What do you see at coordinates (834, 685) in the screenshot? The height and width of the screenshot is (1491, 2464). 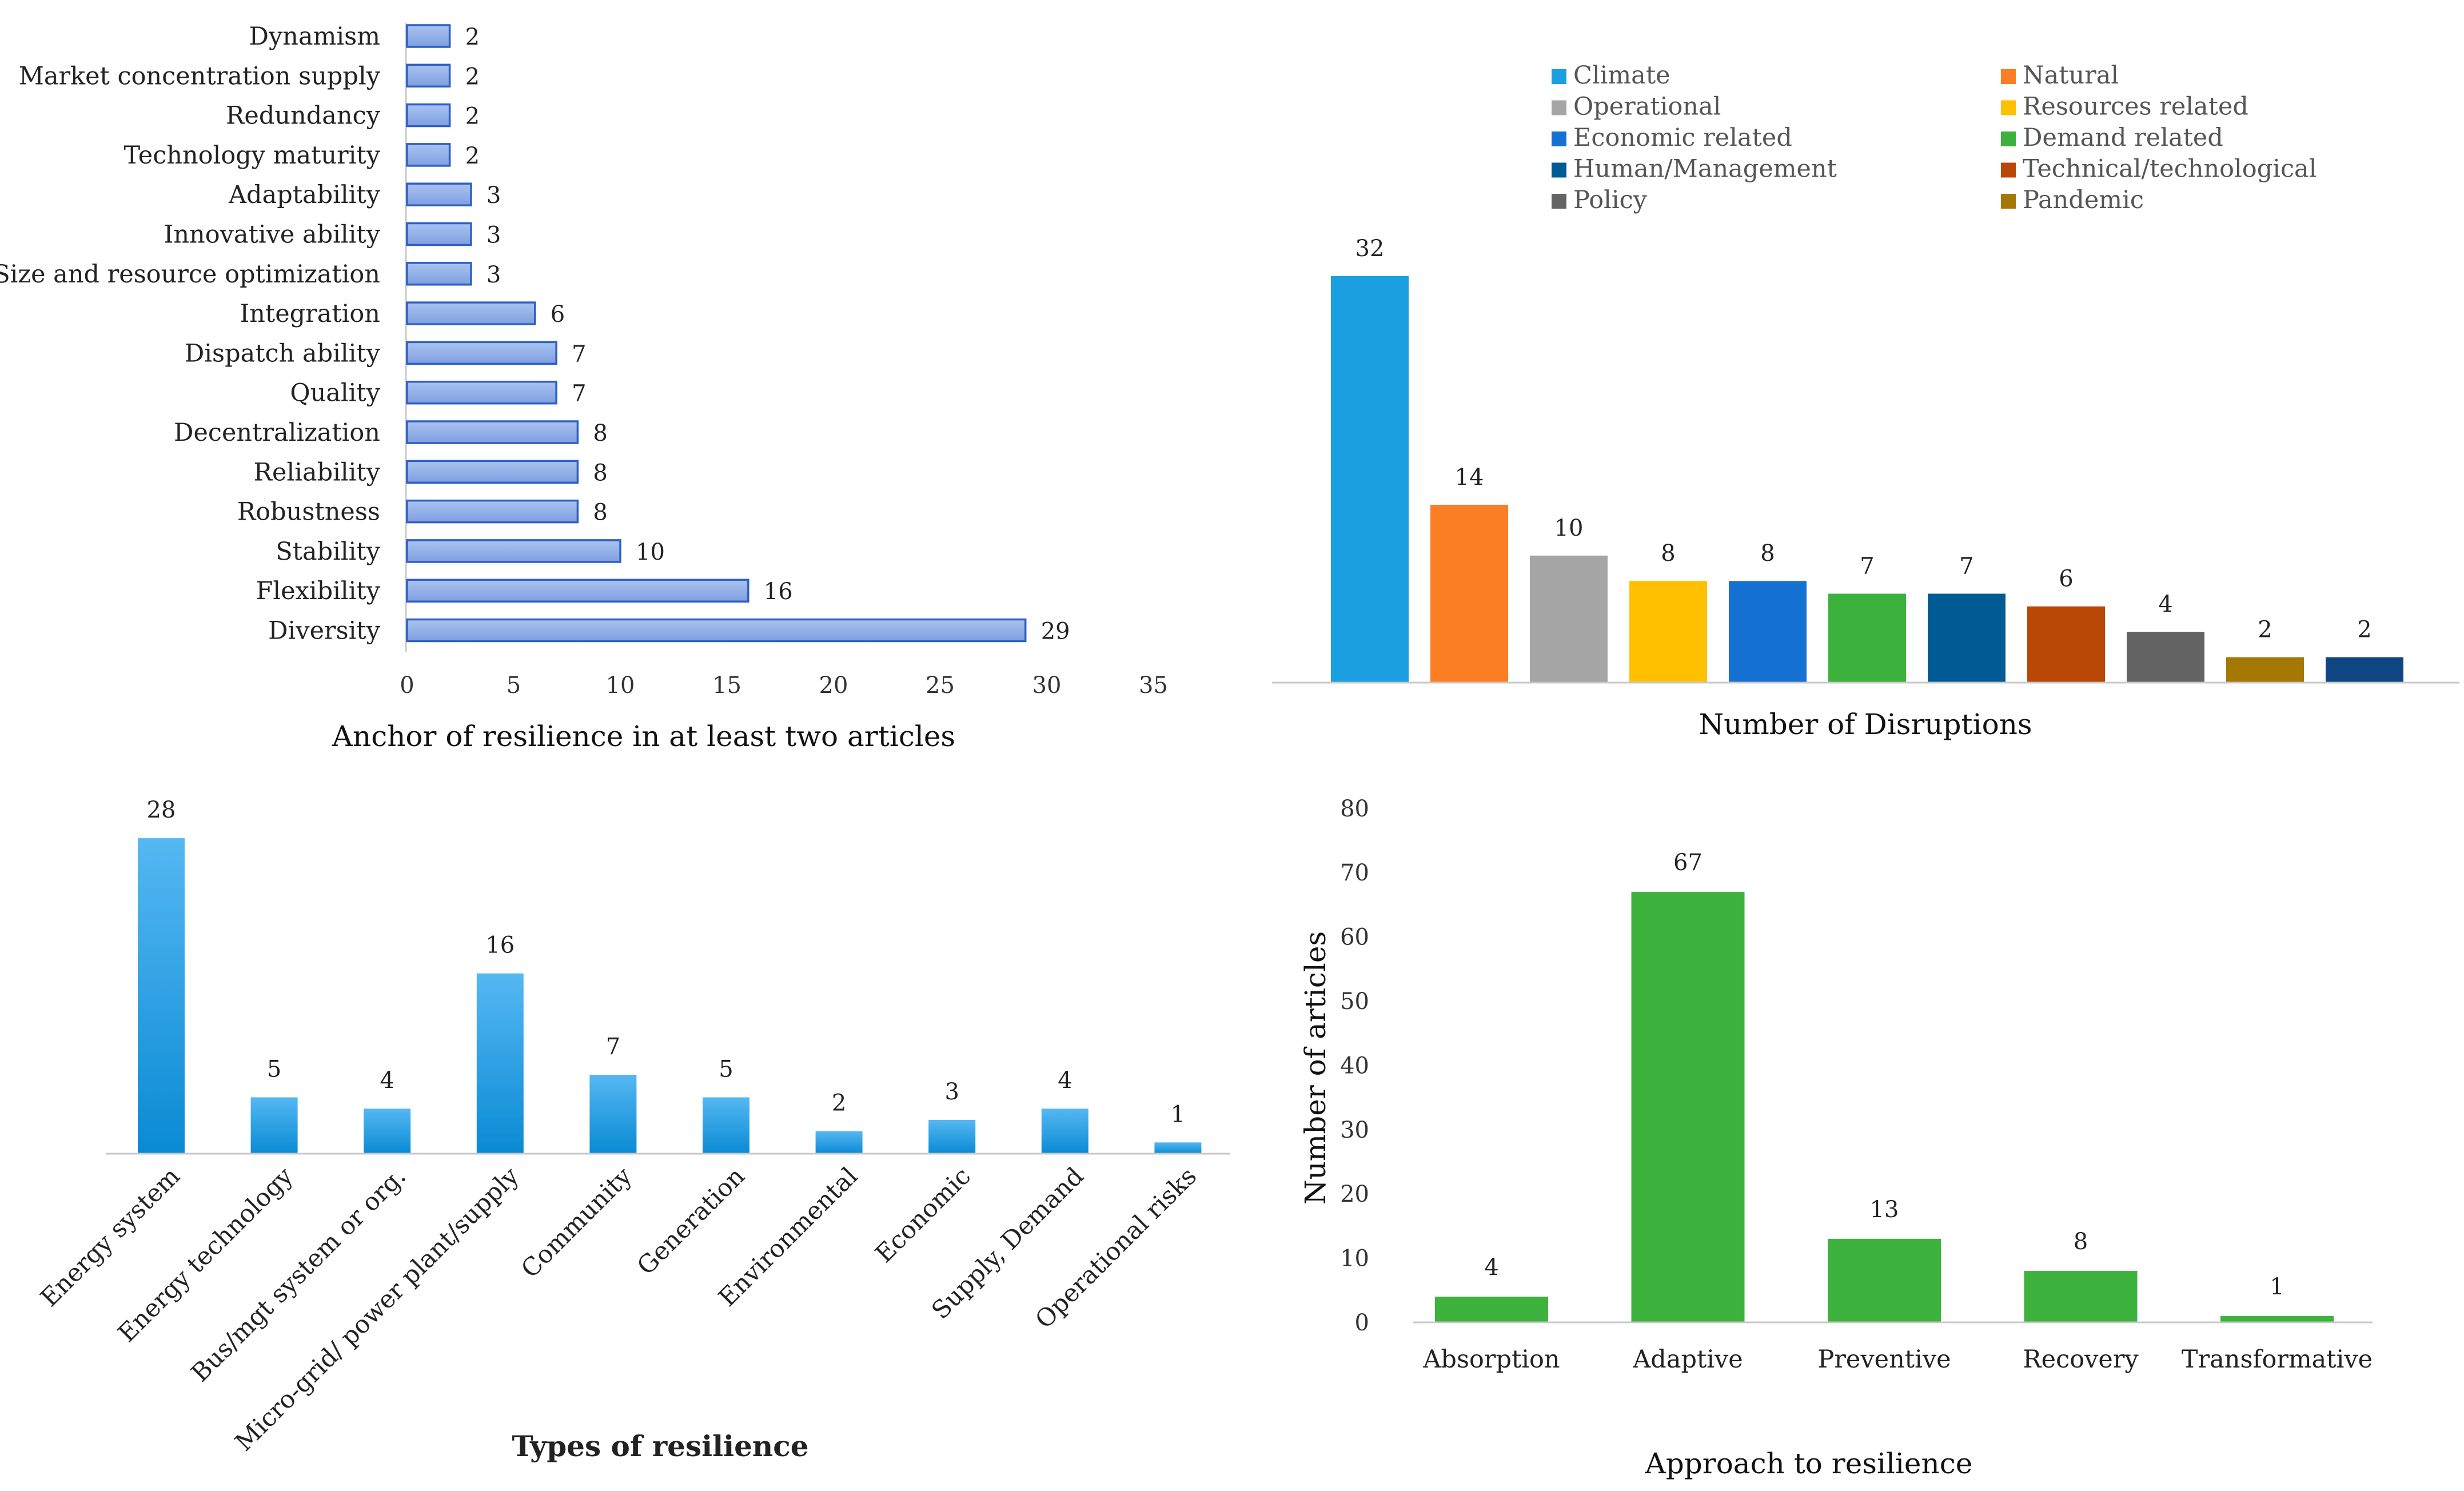 I see `chart-a-x-tick: 20` at bounding box center [834, 685].